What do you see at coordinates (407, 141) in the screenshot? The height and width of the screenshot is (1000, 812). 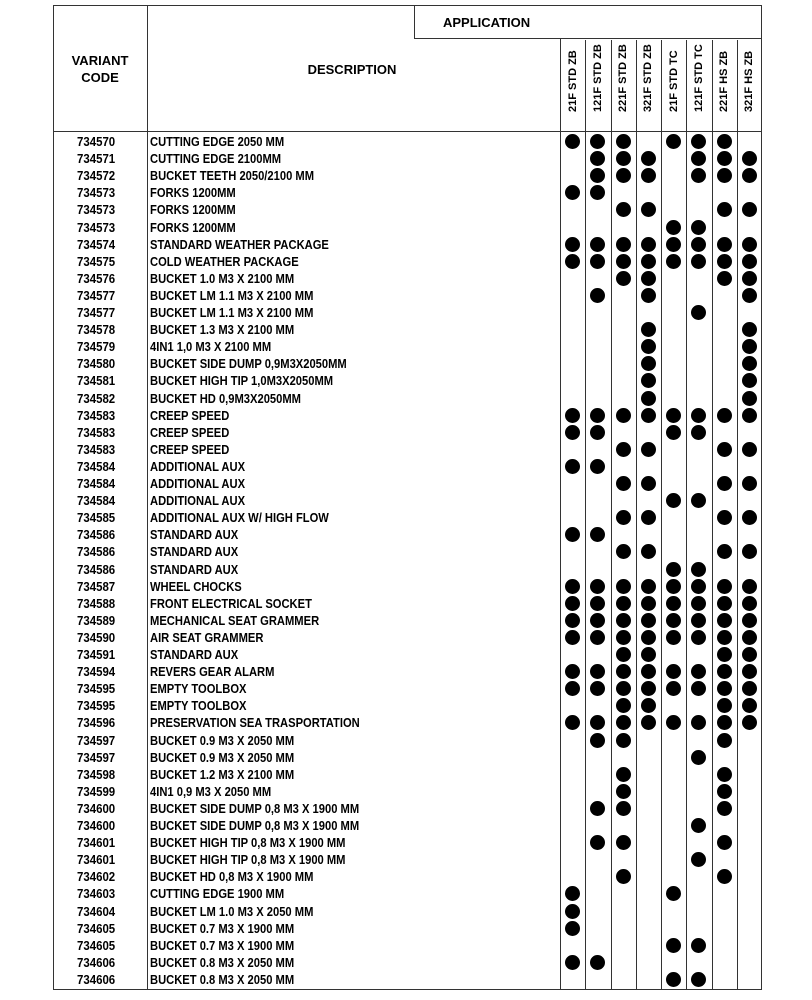 I see `table-row: 734570 CUTTING EDGE 2050 MM` at bounding box center [407, 141].